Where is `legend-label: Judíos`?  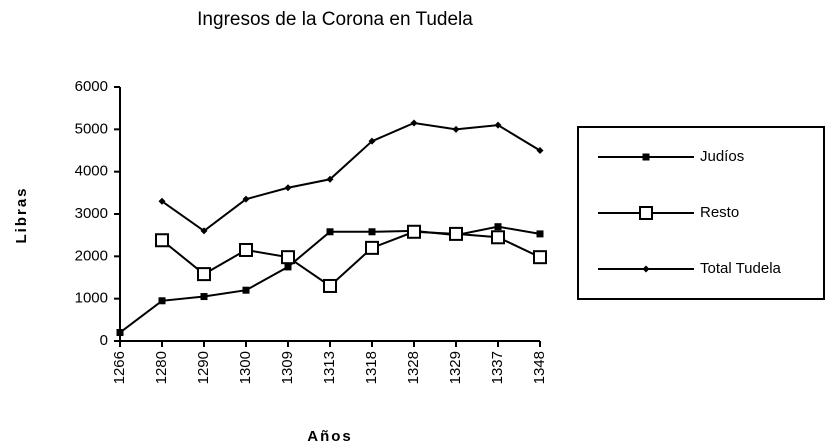 legend-label: Judíos is located at coordinates (722, 156).